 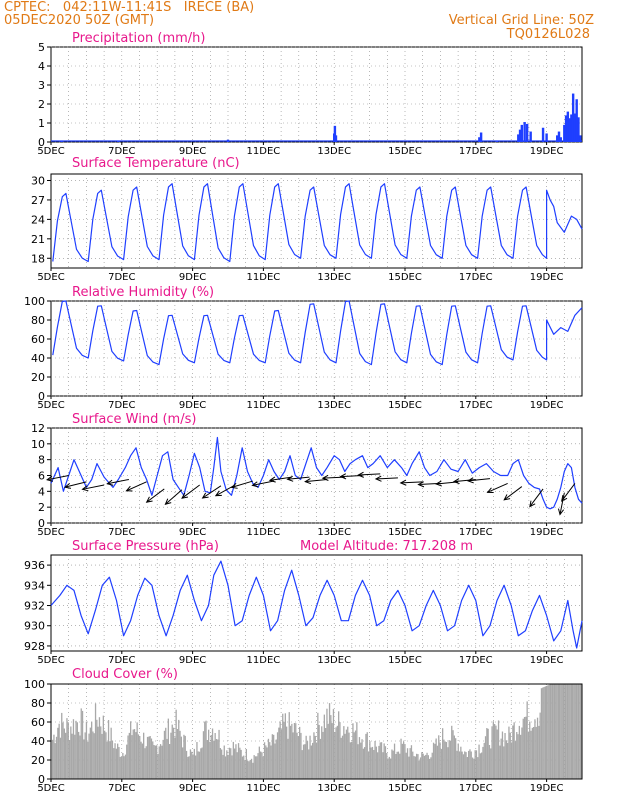 What do you see at coordinates (34, 626) in the screenshot?
I see `pressure-ytick-label: 930` at bounding box center [34, 626].